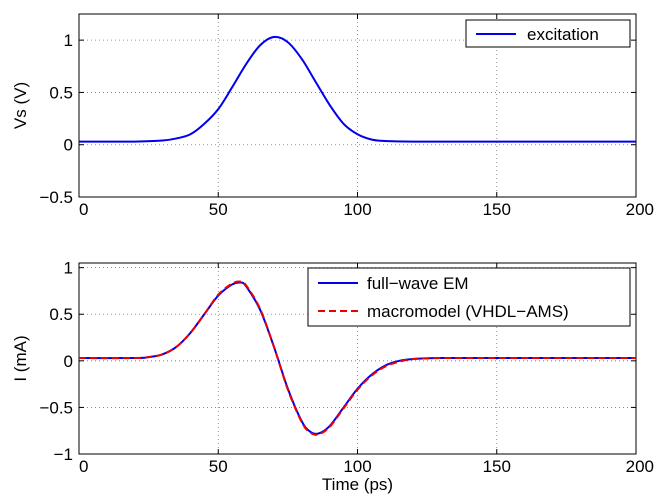  I want to click on legend-label-full-wave-em: full−wave EM, so click(418, 283).